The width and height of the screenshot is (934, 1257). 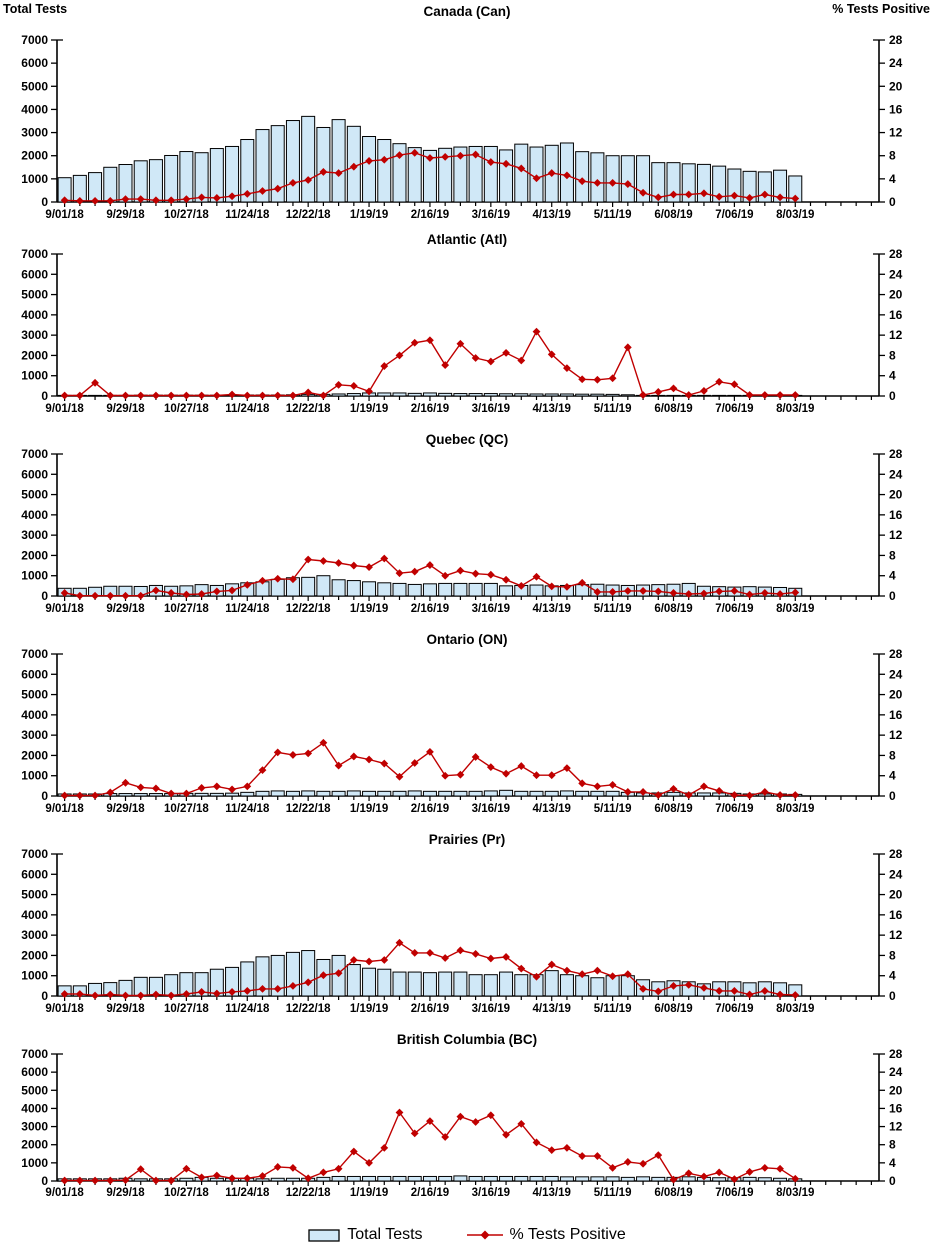 What do you see at coordinates (430, 809) in the screenshot?
I see `svg-text: 2/16/19` at bounding box center [430, 809].